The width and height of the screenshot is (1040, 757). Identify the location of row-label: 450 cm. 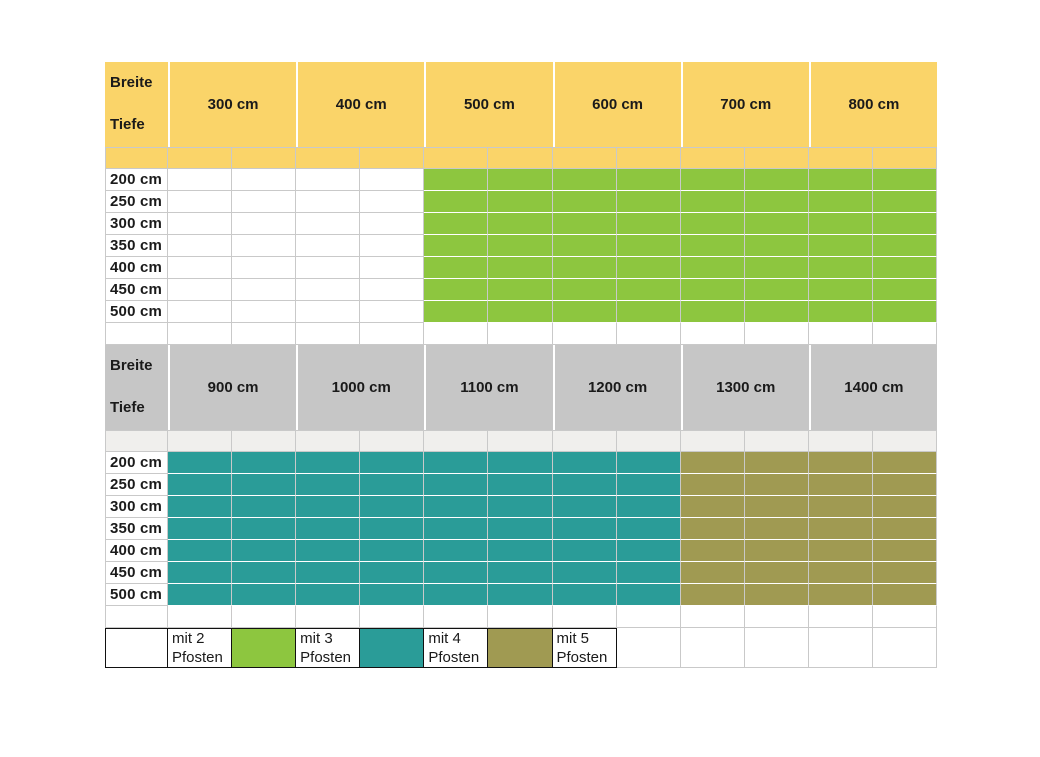
(136, 573).